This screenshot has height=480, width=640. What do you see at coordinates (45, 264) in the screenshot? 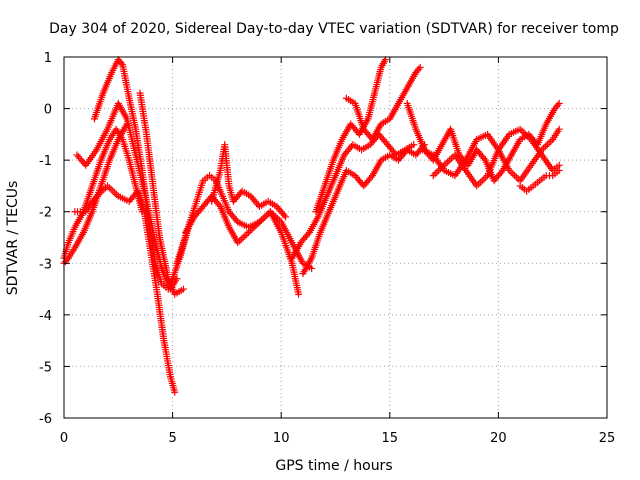
I see `y-tick-label: -3` at bounding box center [45, 264].